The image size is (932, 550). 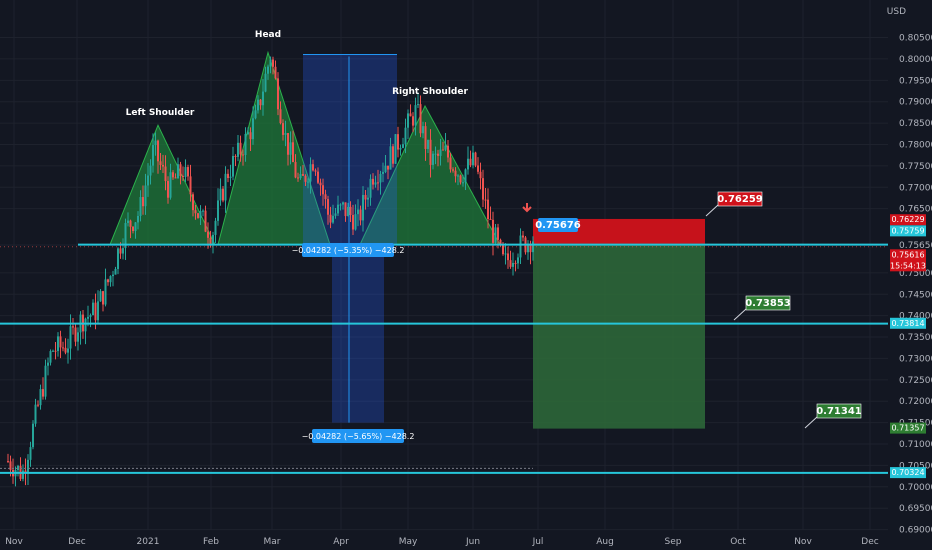 What do you see at coordinates (527, 208) in the screenshot?
I see `sell-arrow-icon` at bounding box center [527, 208].